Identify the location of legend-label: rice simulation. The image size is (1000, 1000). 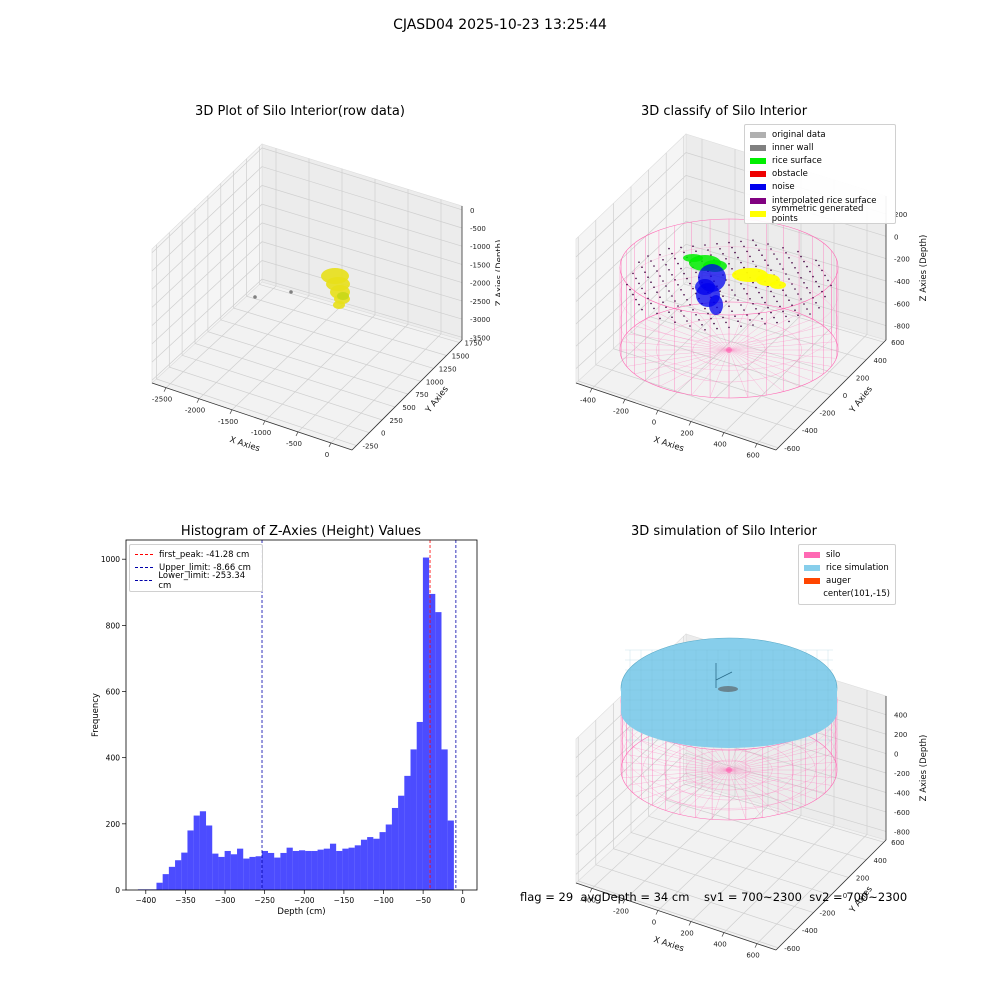
(857, 567).